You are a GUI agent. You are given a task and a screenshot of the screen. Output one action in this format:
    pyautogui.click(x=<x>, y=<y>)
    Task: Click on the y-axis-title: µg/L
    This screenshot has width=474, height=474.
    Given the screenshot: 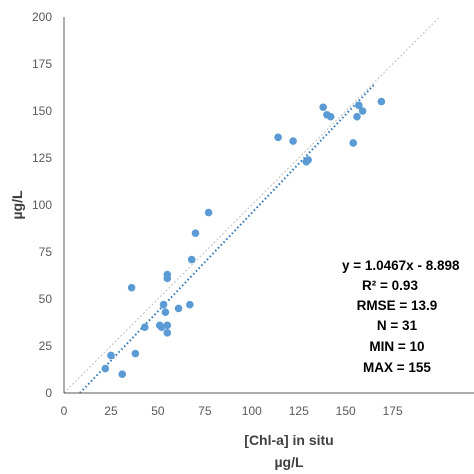 What is the action you would take?
    pyautogui.click(x=17, y=205)
    